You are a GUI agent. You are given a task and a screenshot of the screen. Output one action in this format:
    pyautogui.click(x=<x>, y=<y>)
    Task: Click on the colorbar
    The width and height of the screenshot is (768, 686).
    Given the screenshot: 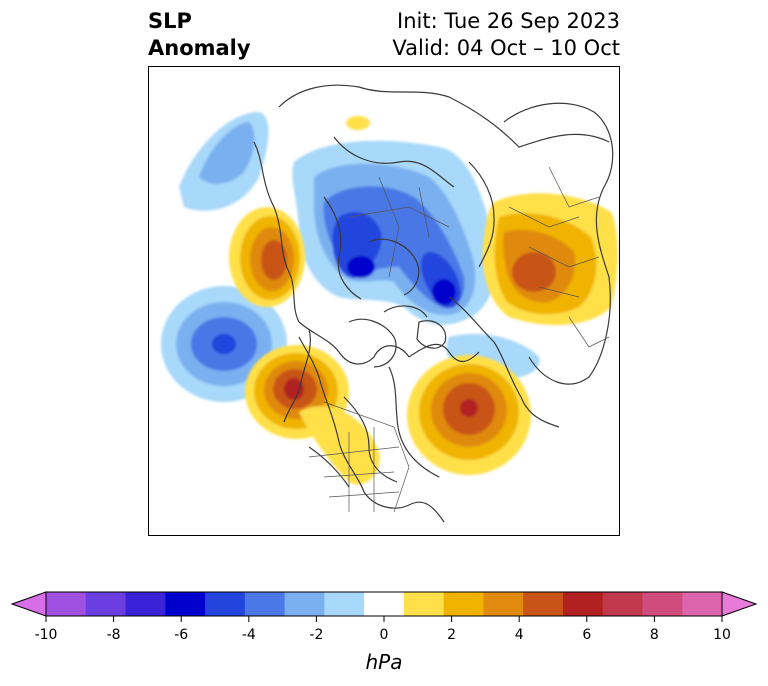 What is the action you would take?
    pyautogui.click(x=384, y=606)
    